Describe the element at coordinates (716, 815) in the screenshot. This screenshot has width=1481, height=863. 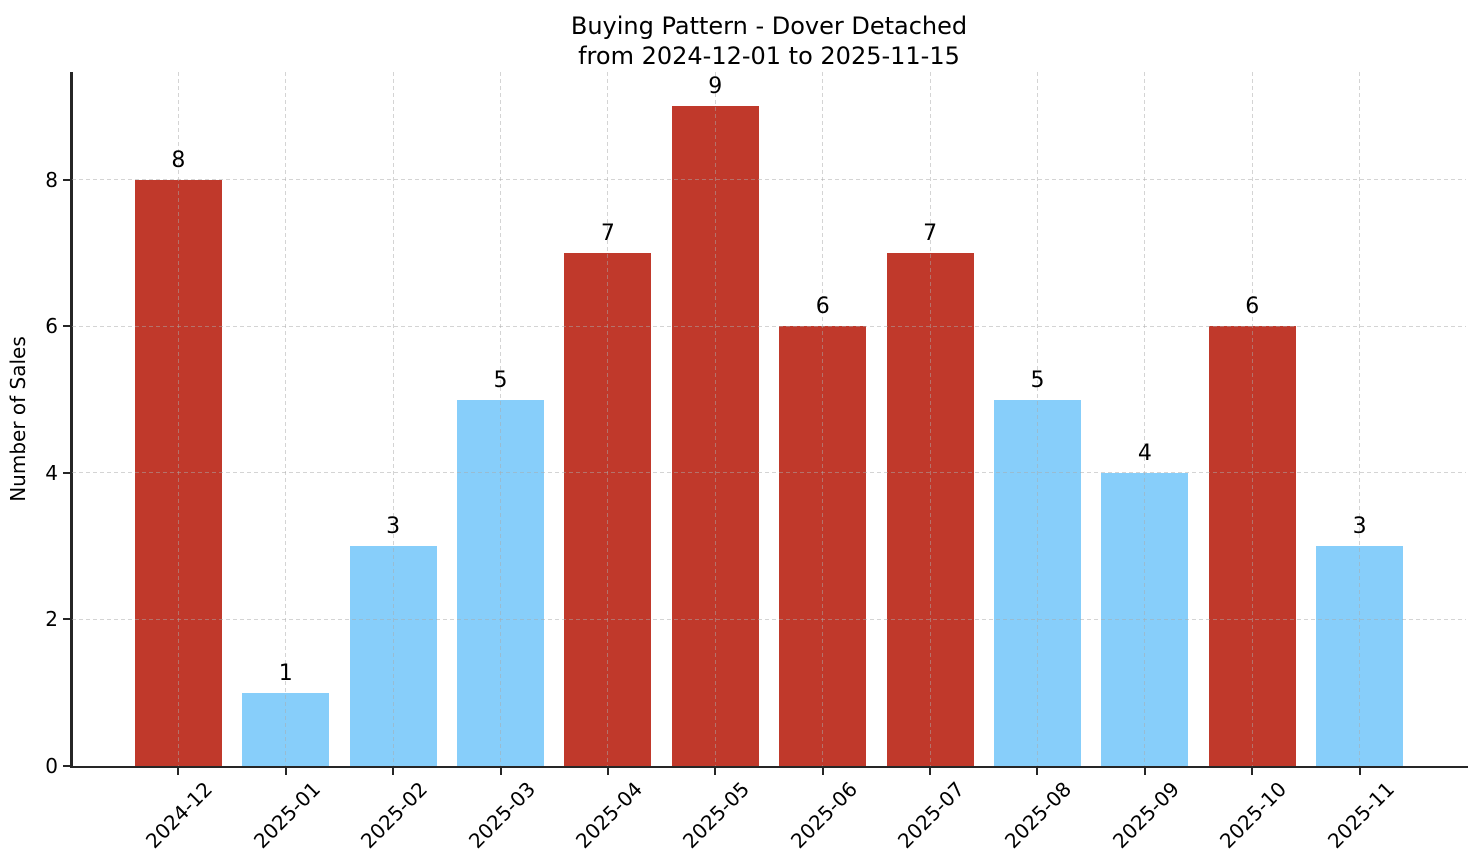
I see `x-tick-label: 2025-05` at that location.